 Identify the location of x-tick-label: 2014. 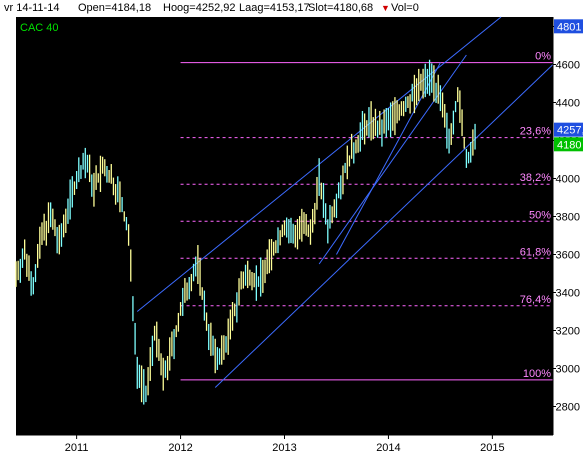
(388, 448).